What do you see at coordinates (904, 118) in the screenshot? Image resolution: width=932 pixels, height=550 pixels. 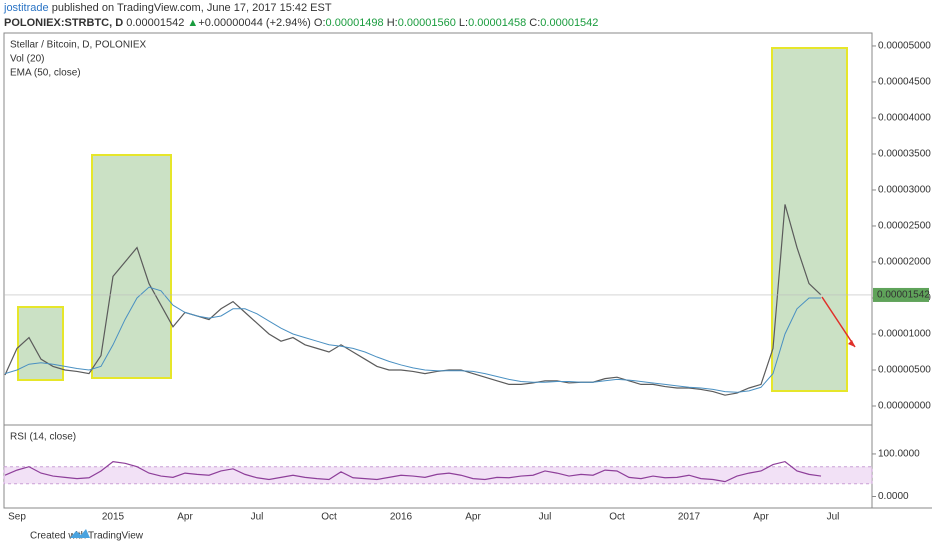 I see `y-tick-label: 0.00004000` at bounding box center [904, 118].